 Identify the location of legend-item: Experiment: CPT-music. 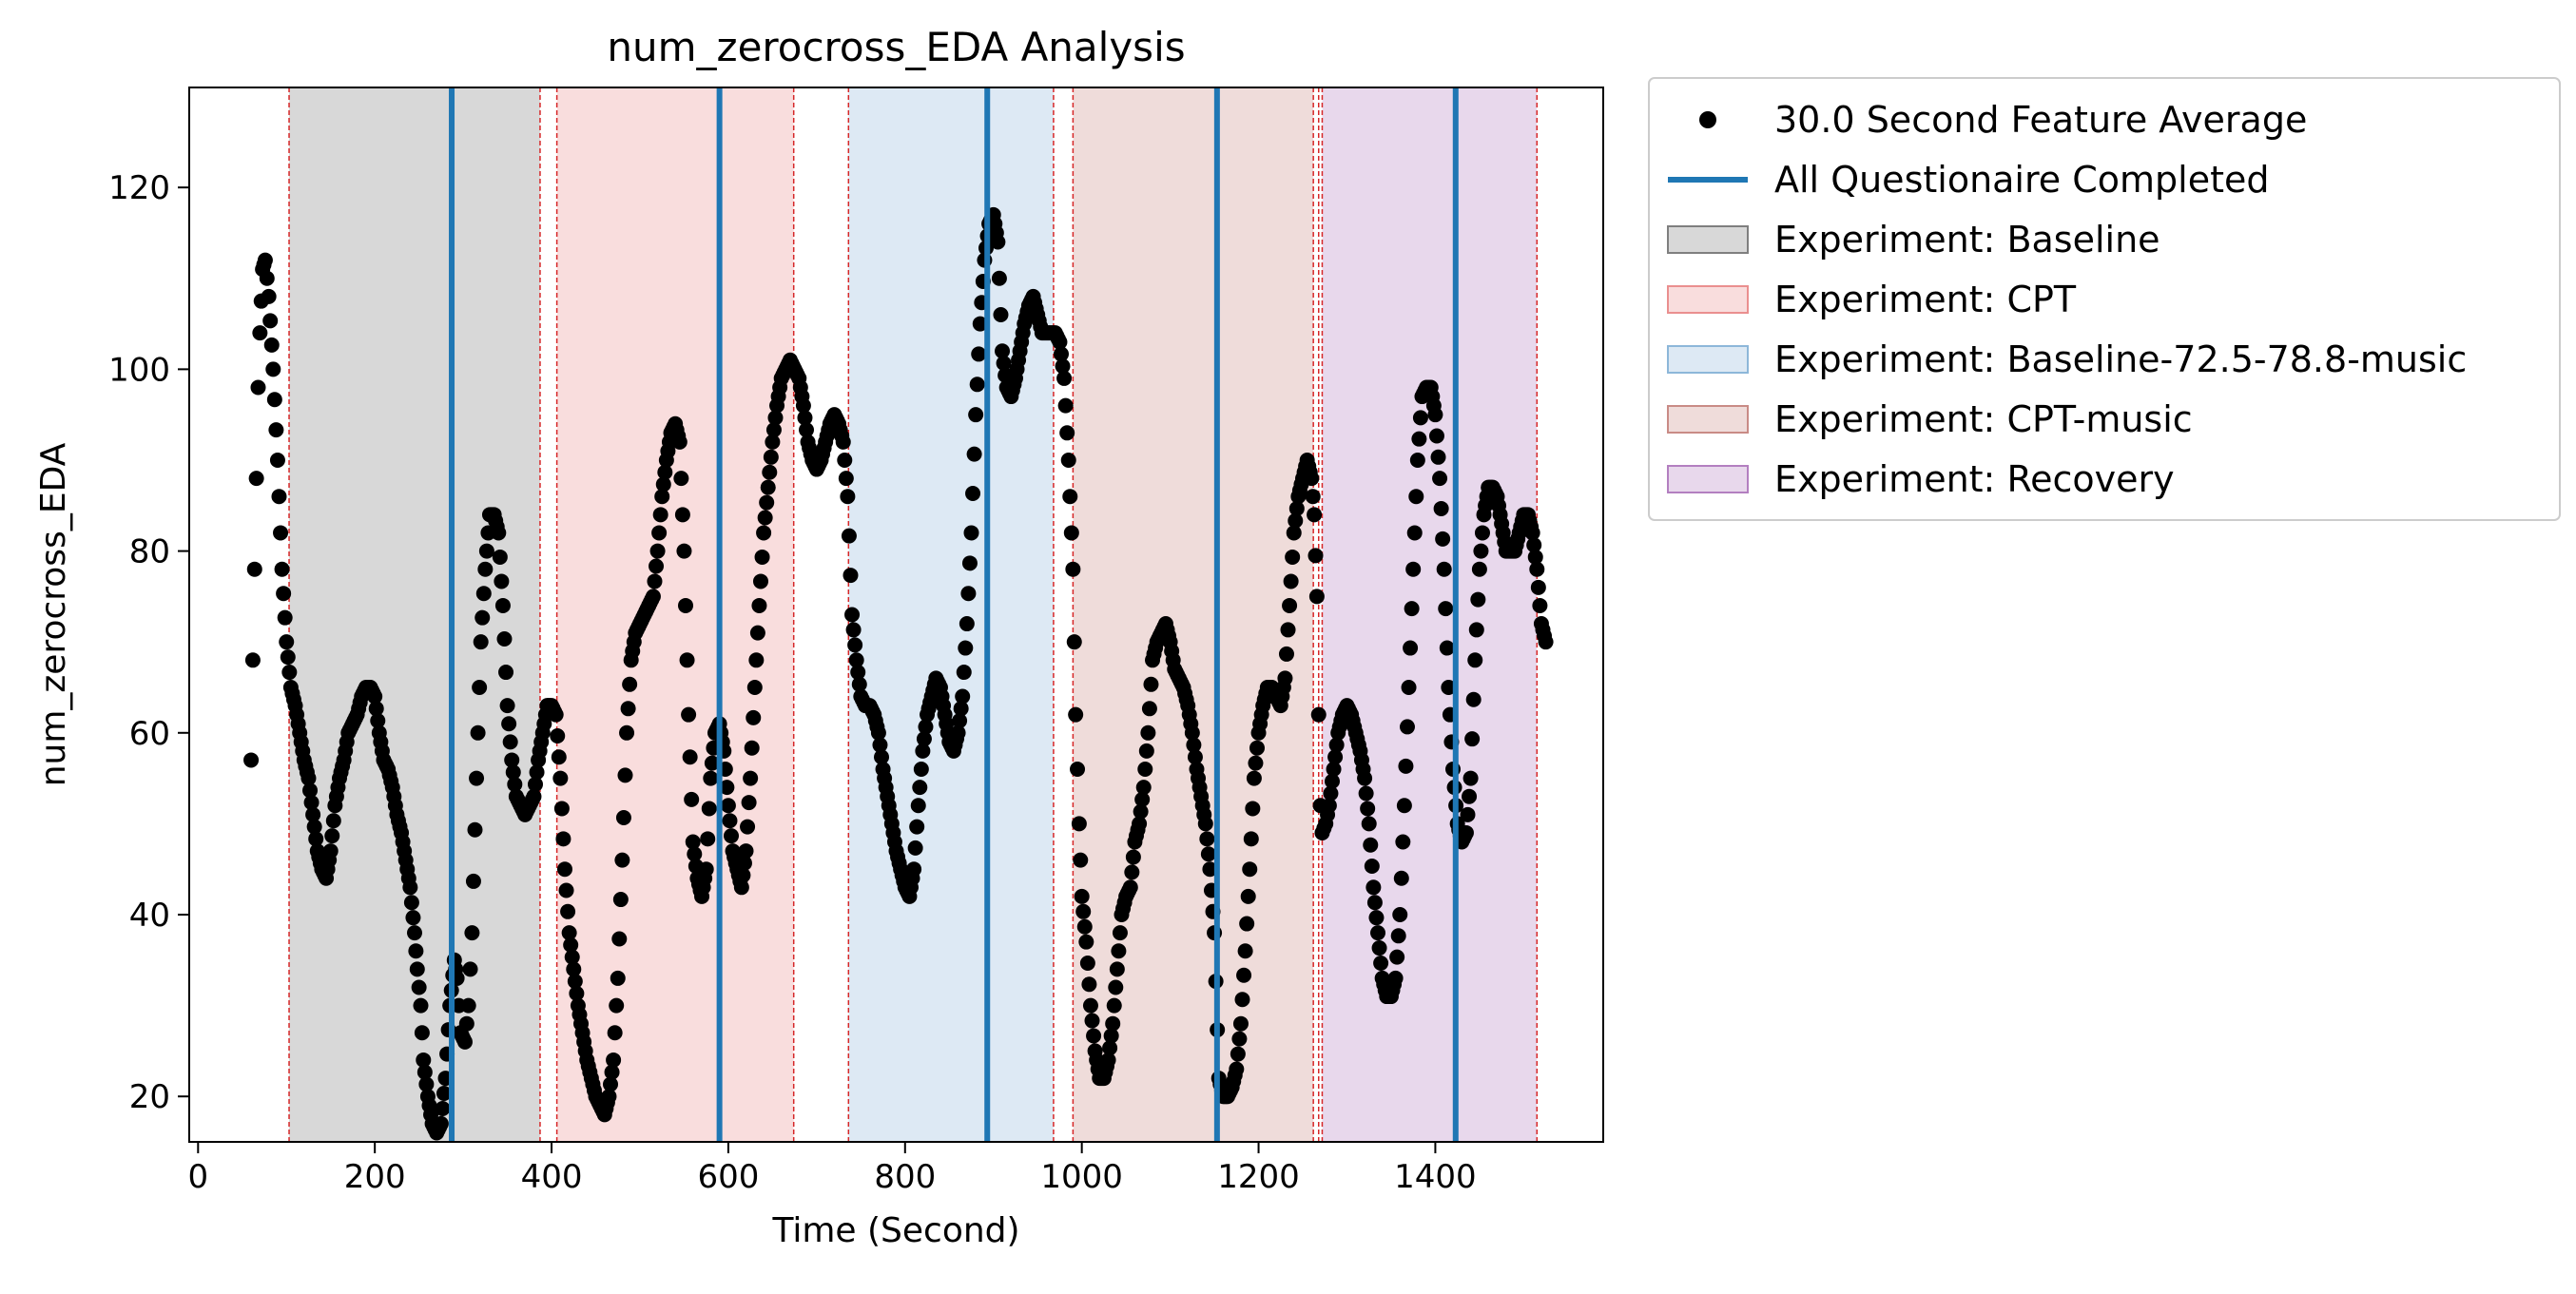
(1930, 419).